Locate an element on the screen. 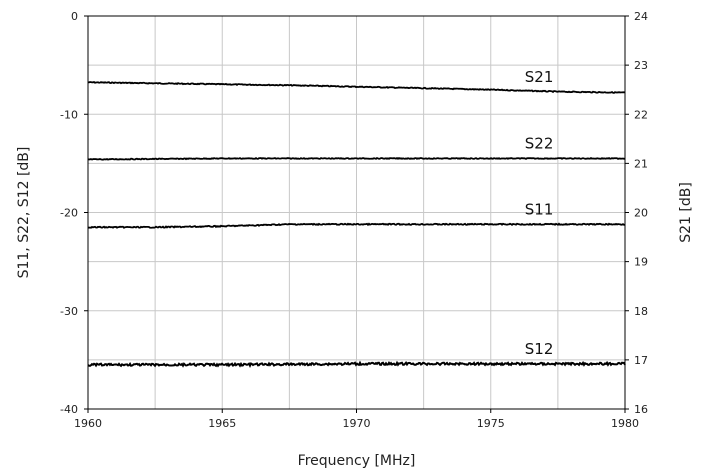  series-labels: S21 S22 S11 S12 is located at coordinates (539, 213).